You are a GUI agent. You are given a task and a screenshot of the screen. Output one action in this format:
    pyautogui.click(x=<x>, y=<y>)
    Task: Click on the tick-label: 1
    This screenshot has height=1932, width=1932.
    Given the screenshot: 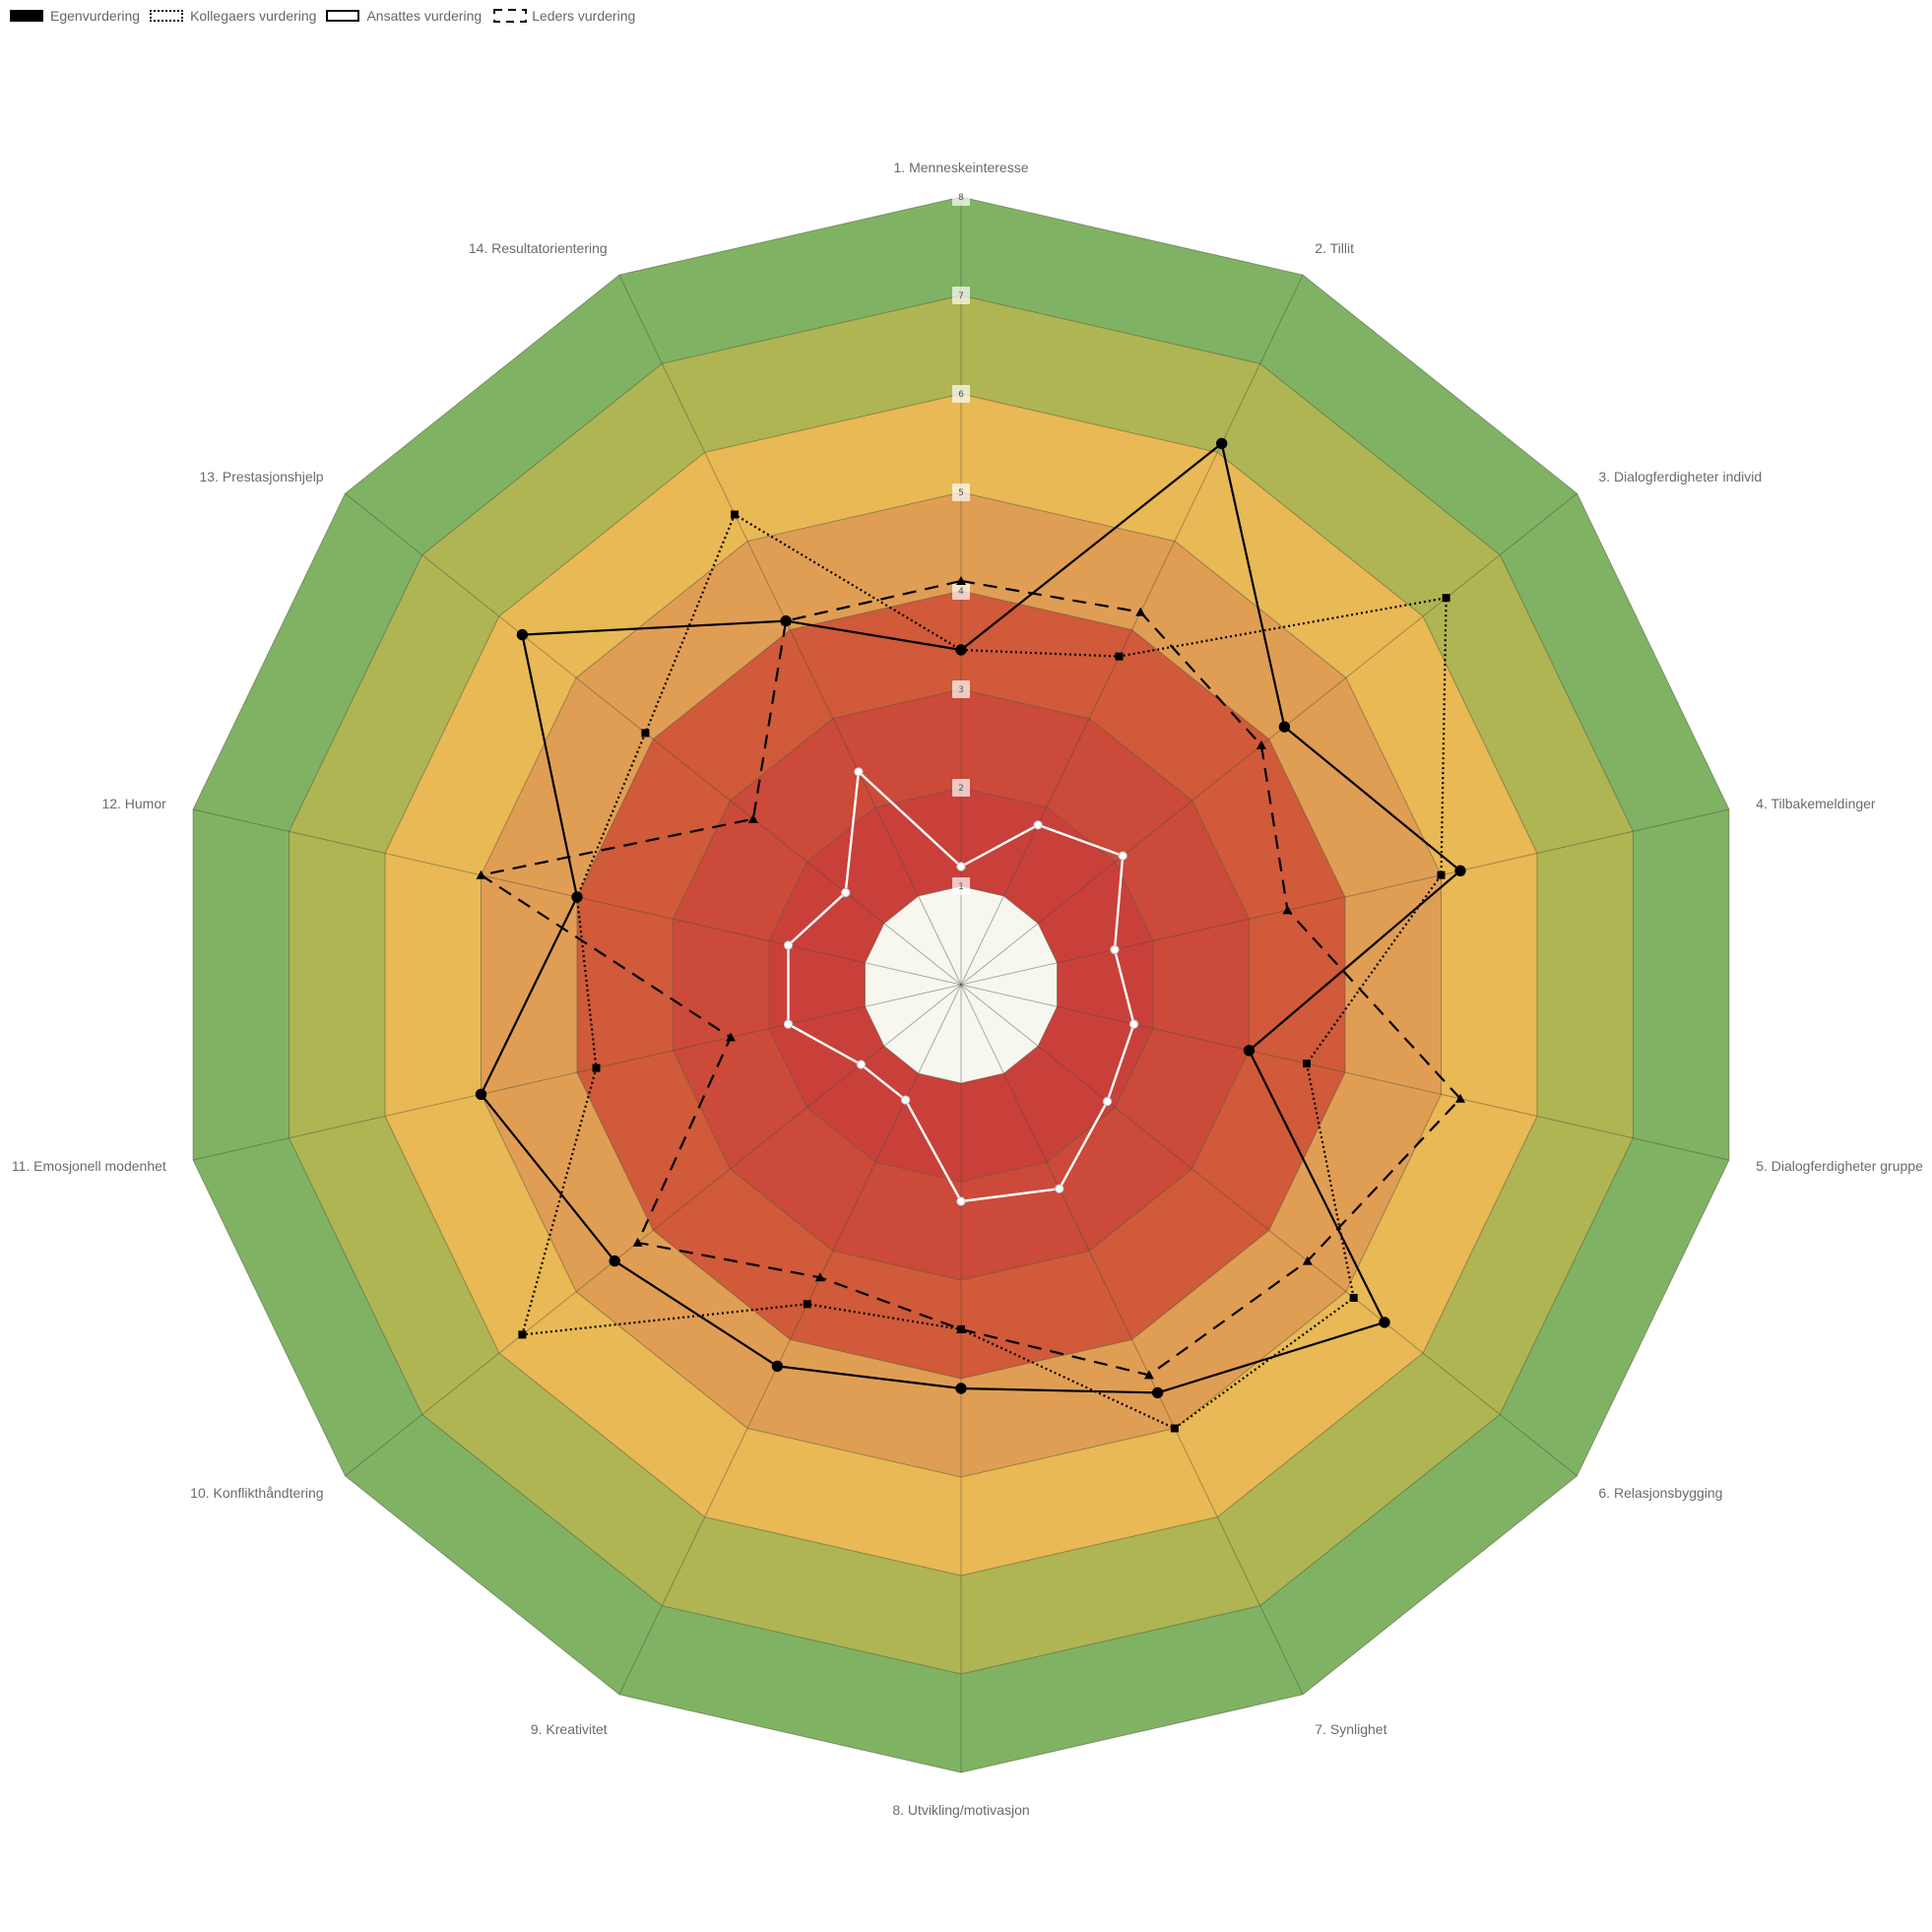 What is the action you would take?
    pyautogui.click(x=961, y=887)
    